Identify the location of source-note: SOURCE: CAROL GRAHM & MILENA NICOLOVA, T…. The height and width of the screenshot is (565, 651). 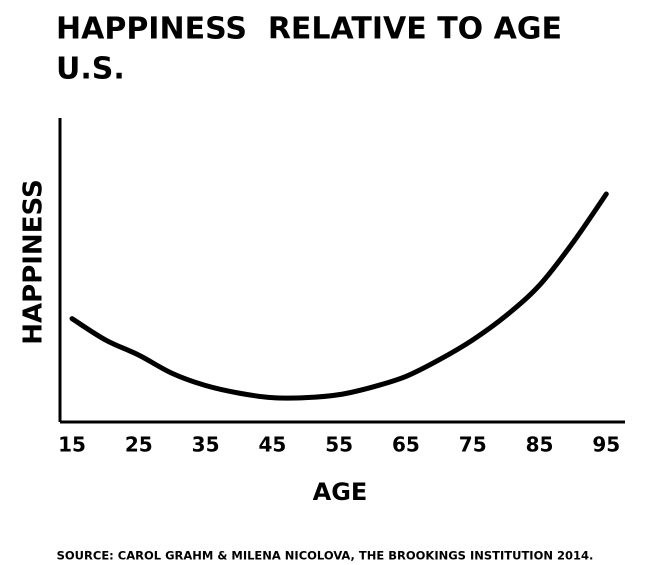
(325, 556).